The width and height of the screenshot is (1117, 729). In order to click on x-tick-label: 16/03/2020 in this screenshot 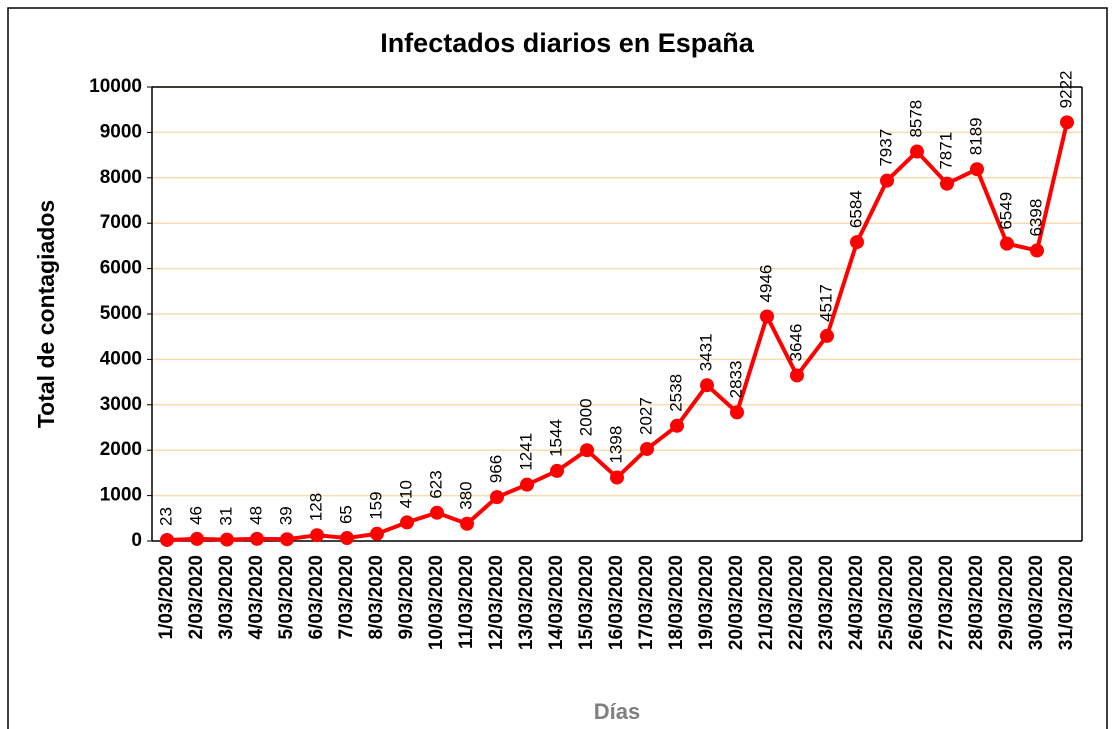, I will do `click(616, 602)`.